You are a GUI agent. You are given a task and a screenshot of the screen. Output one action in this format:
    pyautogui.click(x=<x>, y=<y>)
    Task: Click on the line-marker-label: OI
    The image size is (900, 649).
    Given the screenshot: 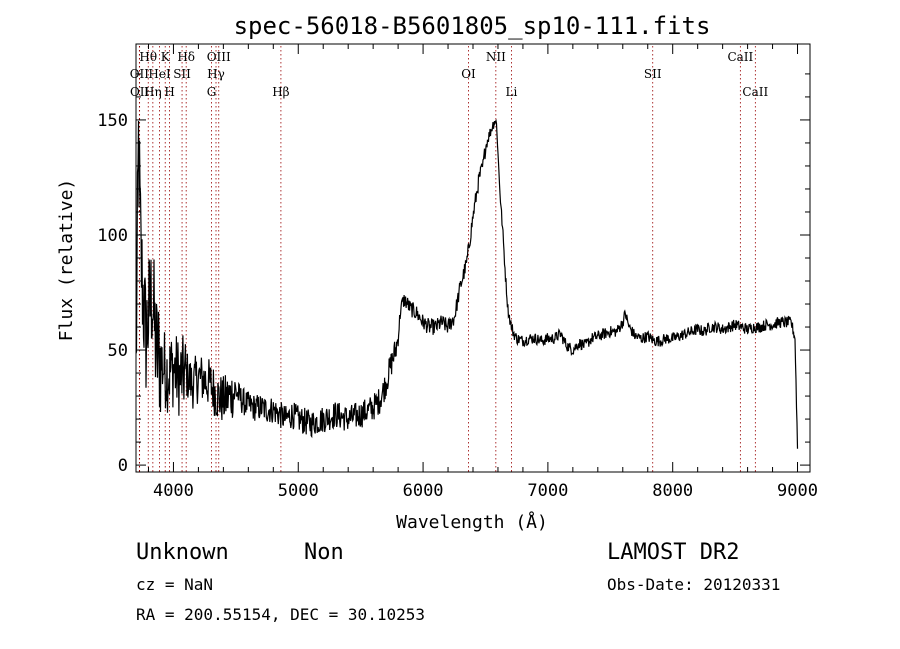 What is the action you would take?
    pyautogui.click(x=468, y=74)
    